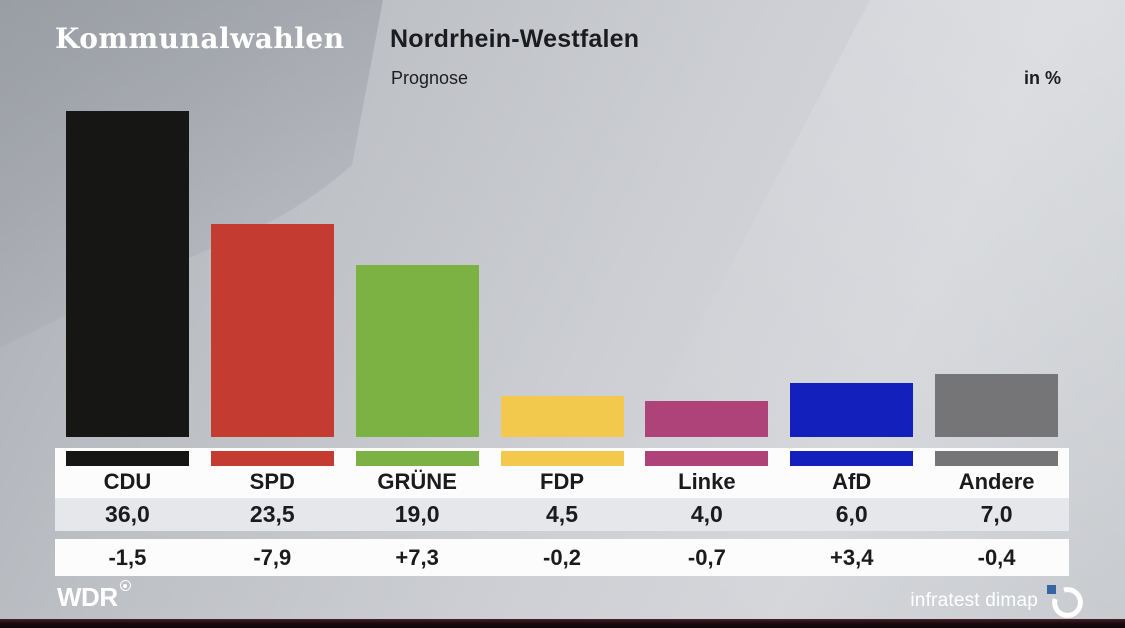  What do you see at coordinates (706, 514) in the screenshot?
I see `party-value-linke: 4,0` at bounding box center [706, 514].